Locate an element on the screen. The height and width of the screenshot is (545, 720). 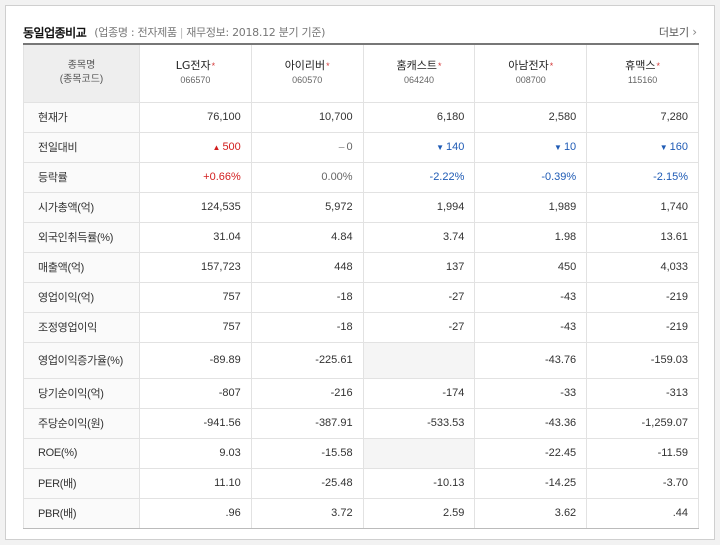
panel-subinfo: (업종명 : 전자제품 | 재무정보: 2018.12 분기 기준) is located at coordinates (210, 32).